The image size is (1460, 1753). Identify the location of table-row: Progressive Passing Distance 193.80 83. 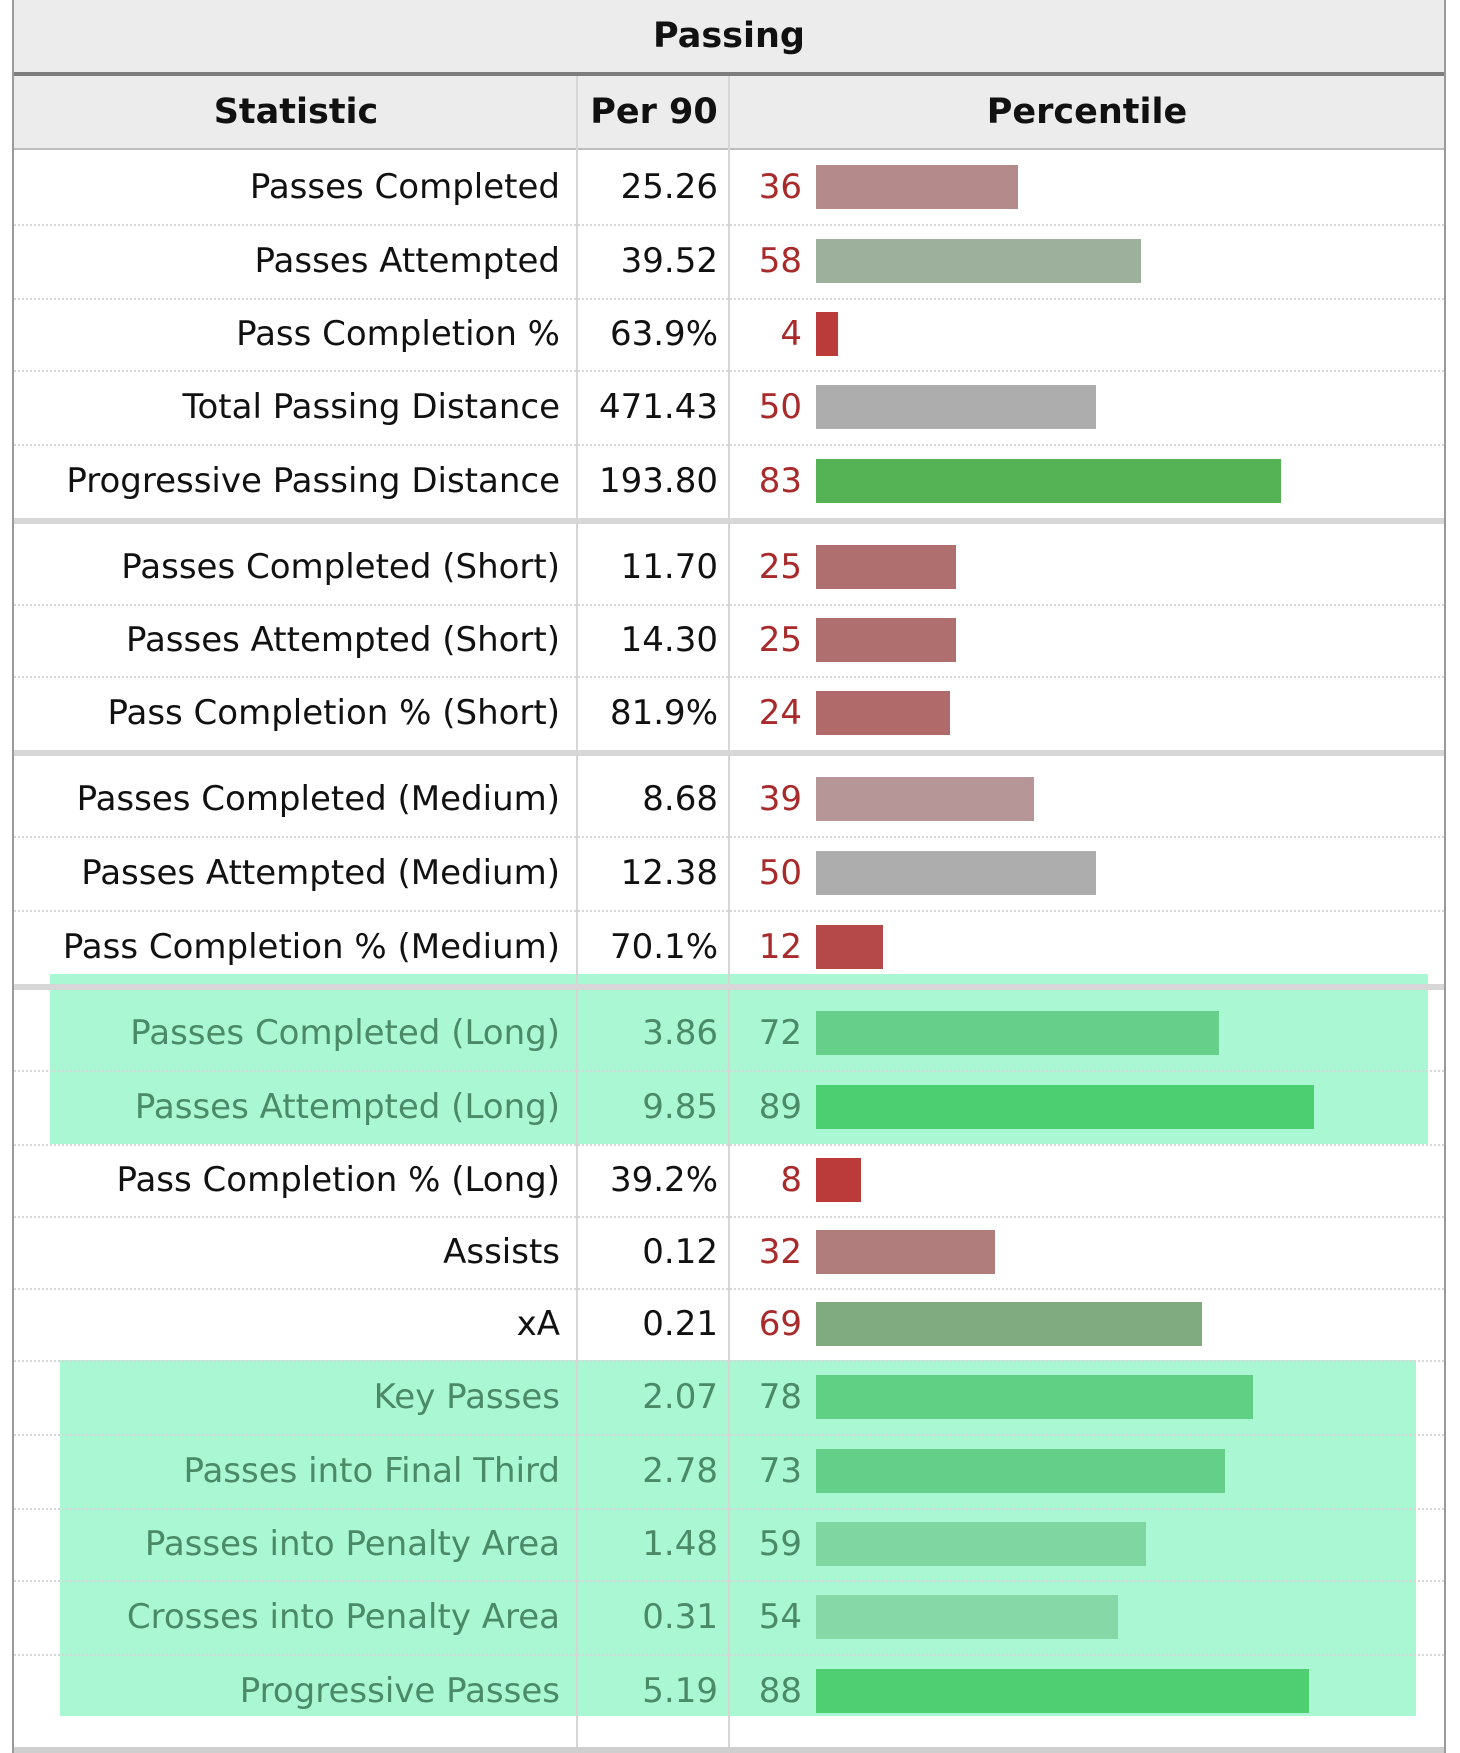
(729, 481).